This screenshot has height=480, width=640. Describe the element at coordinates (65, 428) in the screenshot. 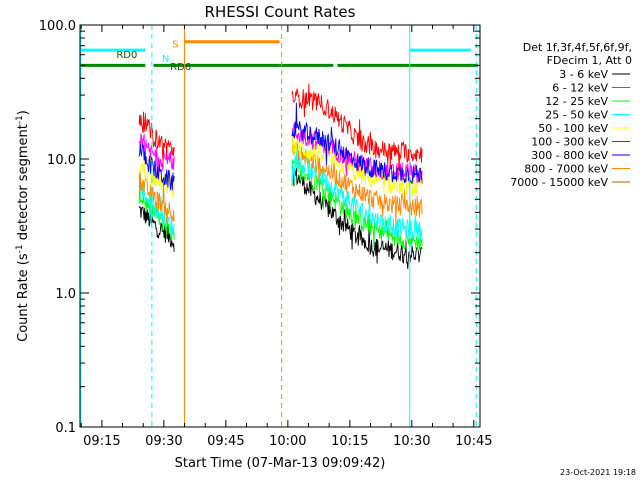

I see `y-tick-label-0: 0.1` at that location.